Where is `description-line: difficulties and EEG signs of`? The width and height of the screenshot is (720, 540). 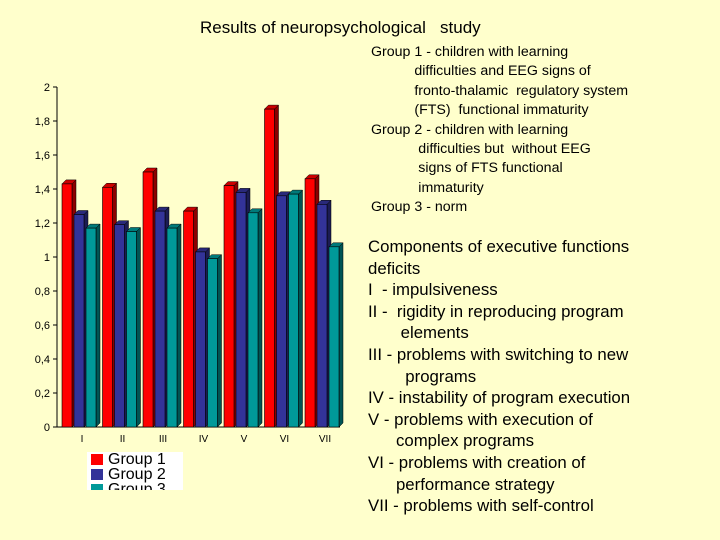 description-line: difficulties and EEG signs of is located at coordinates (481, 71).